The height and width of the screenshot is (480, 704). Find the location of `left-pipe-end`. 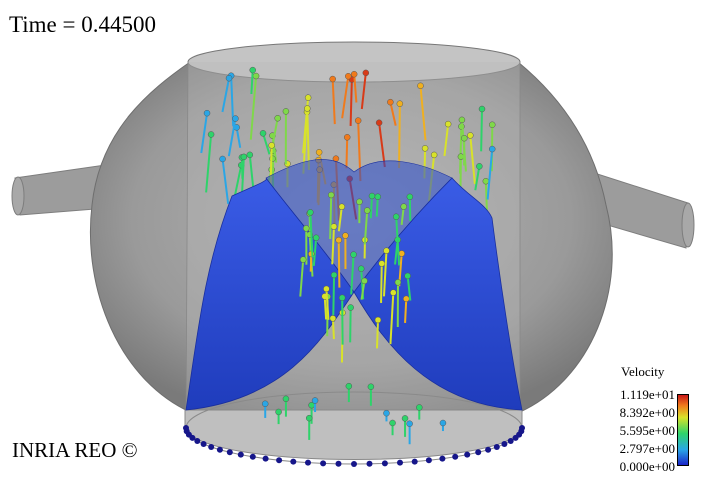

left-pipe-end is located at coordinates (18, 196).